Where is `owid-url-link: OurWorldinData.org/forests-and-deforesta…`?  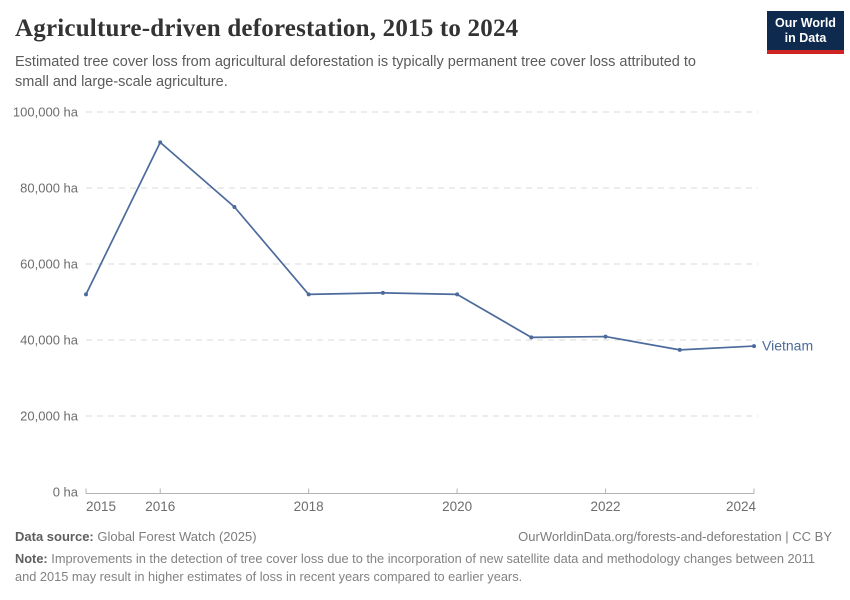
owid-url-link: OurWorldinData.org/forests-and-deforesta… is located at coordinates (675, 536).